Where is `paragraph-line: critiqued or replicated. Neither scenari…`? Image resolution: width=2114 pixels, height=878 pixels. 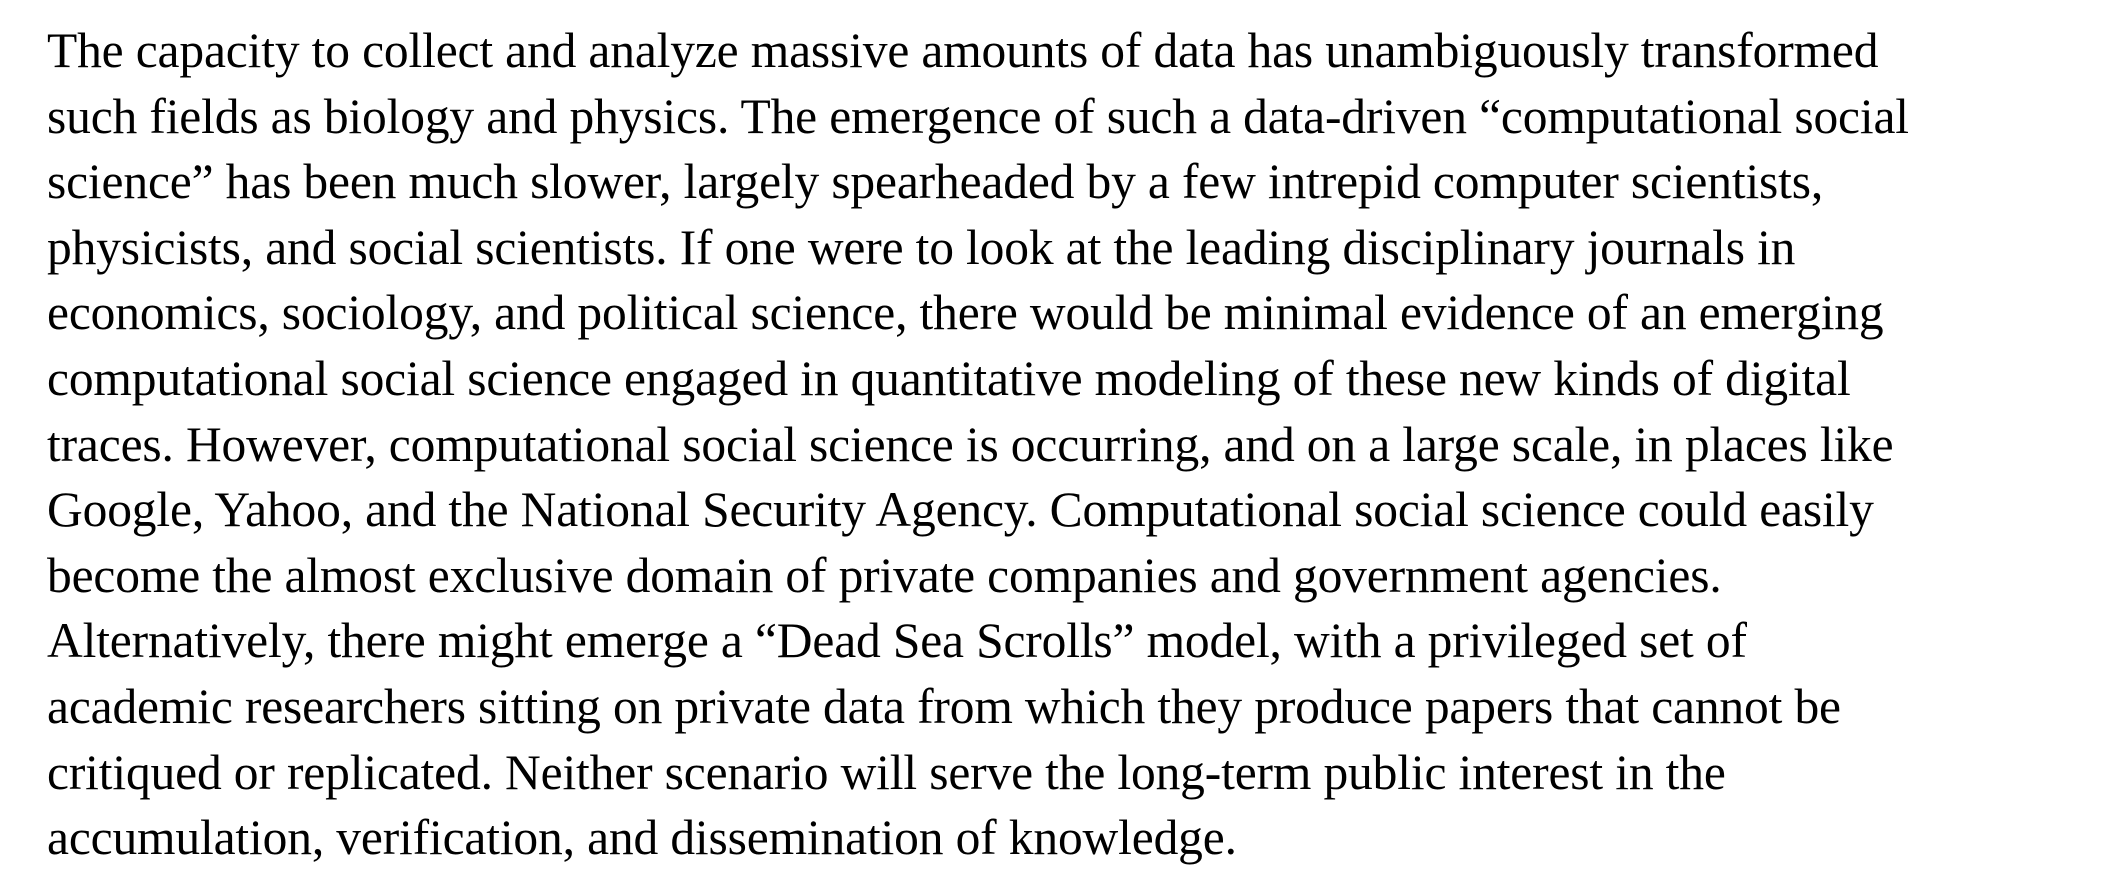
paragraph-line: critiqued or replicated. Neither scenari… is located at coordinates (886, 772).